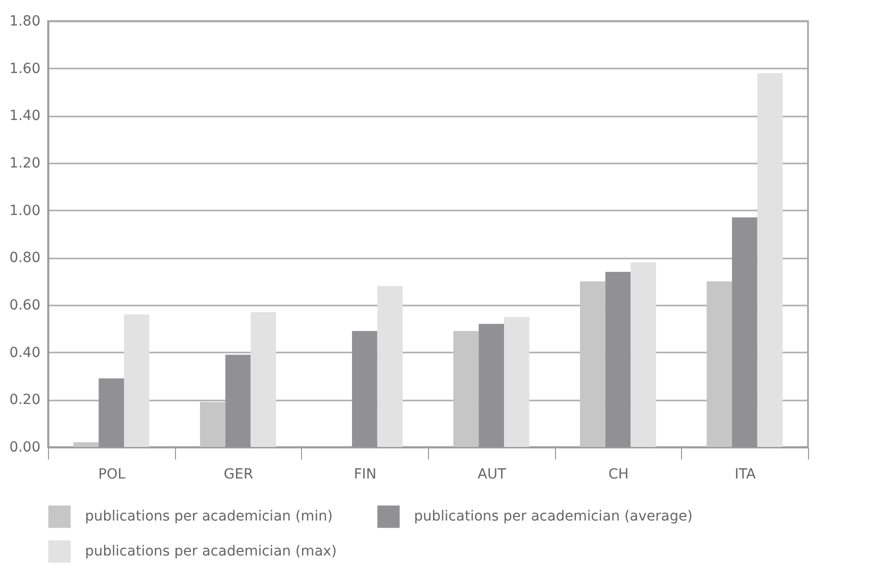  I want to click on legend-label: publications per academician (min), so click(209, 516).